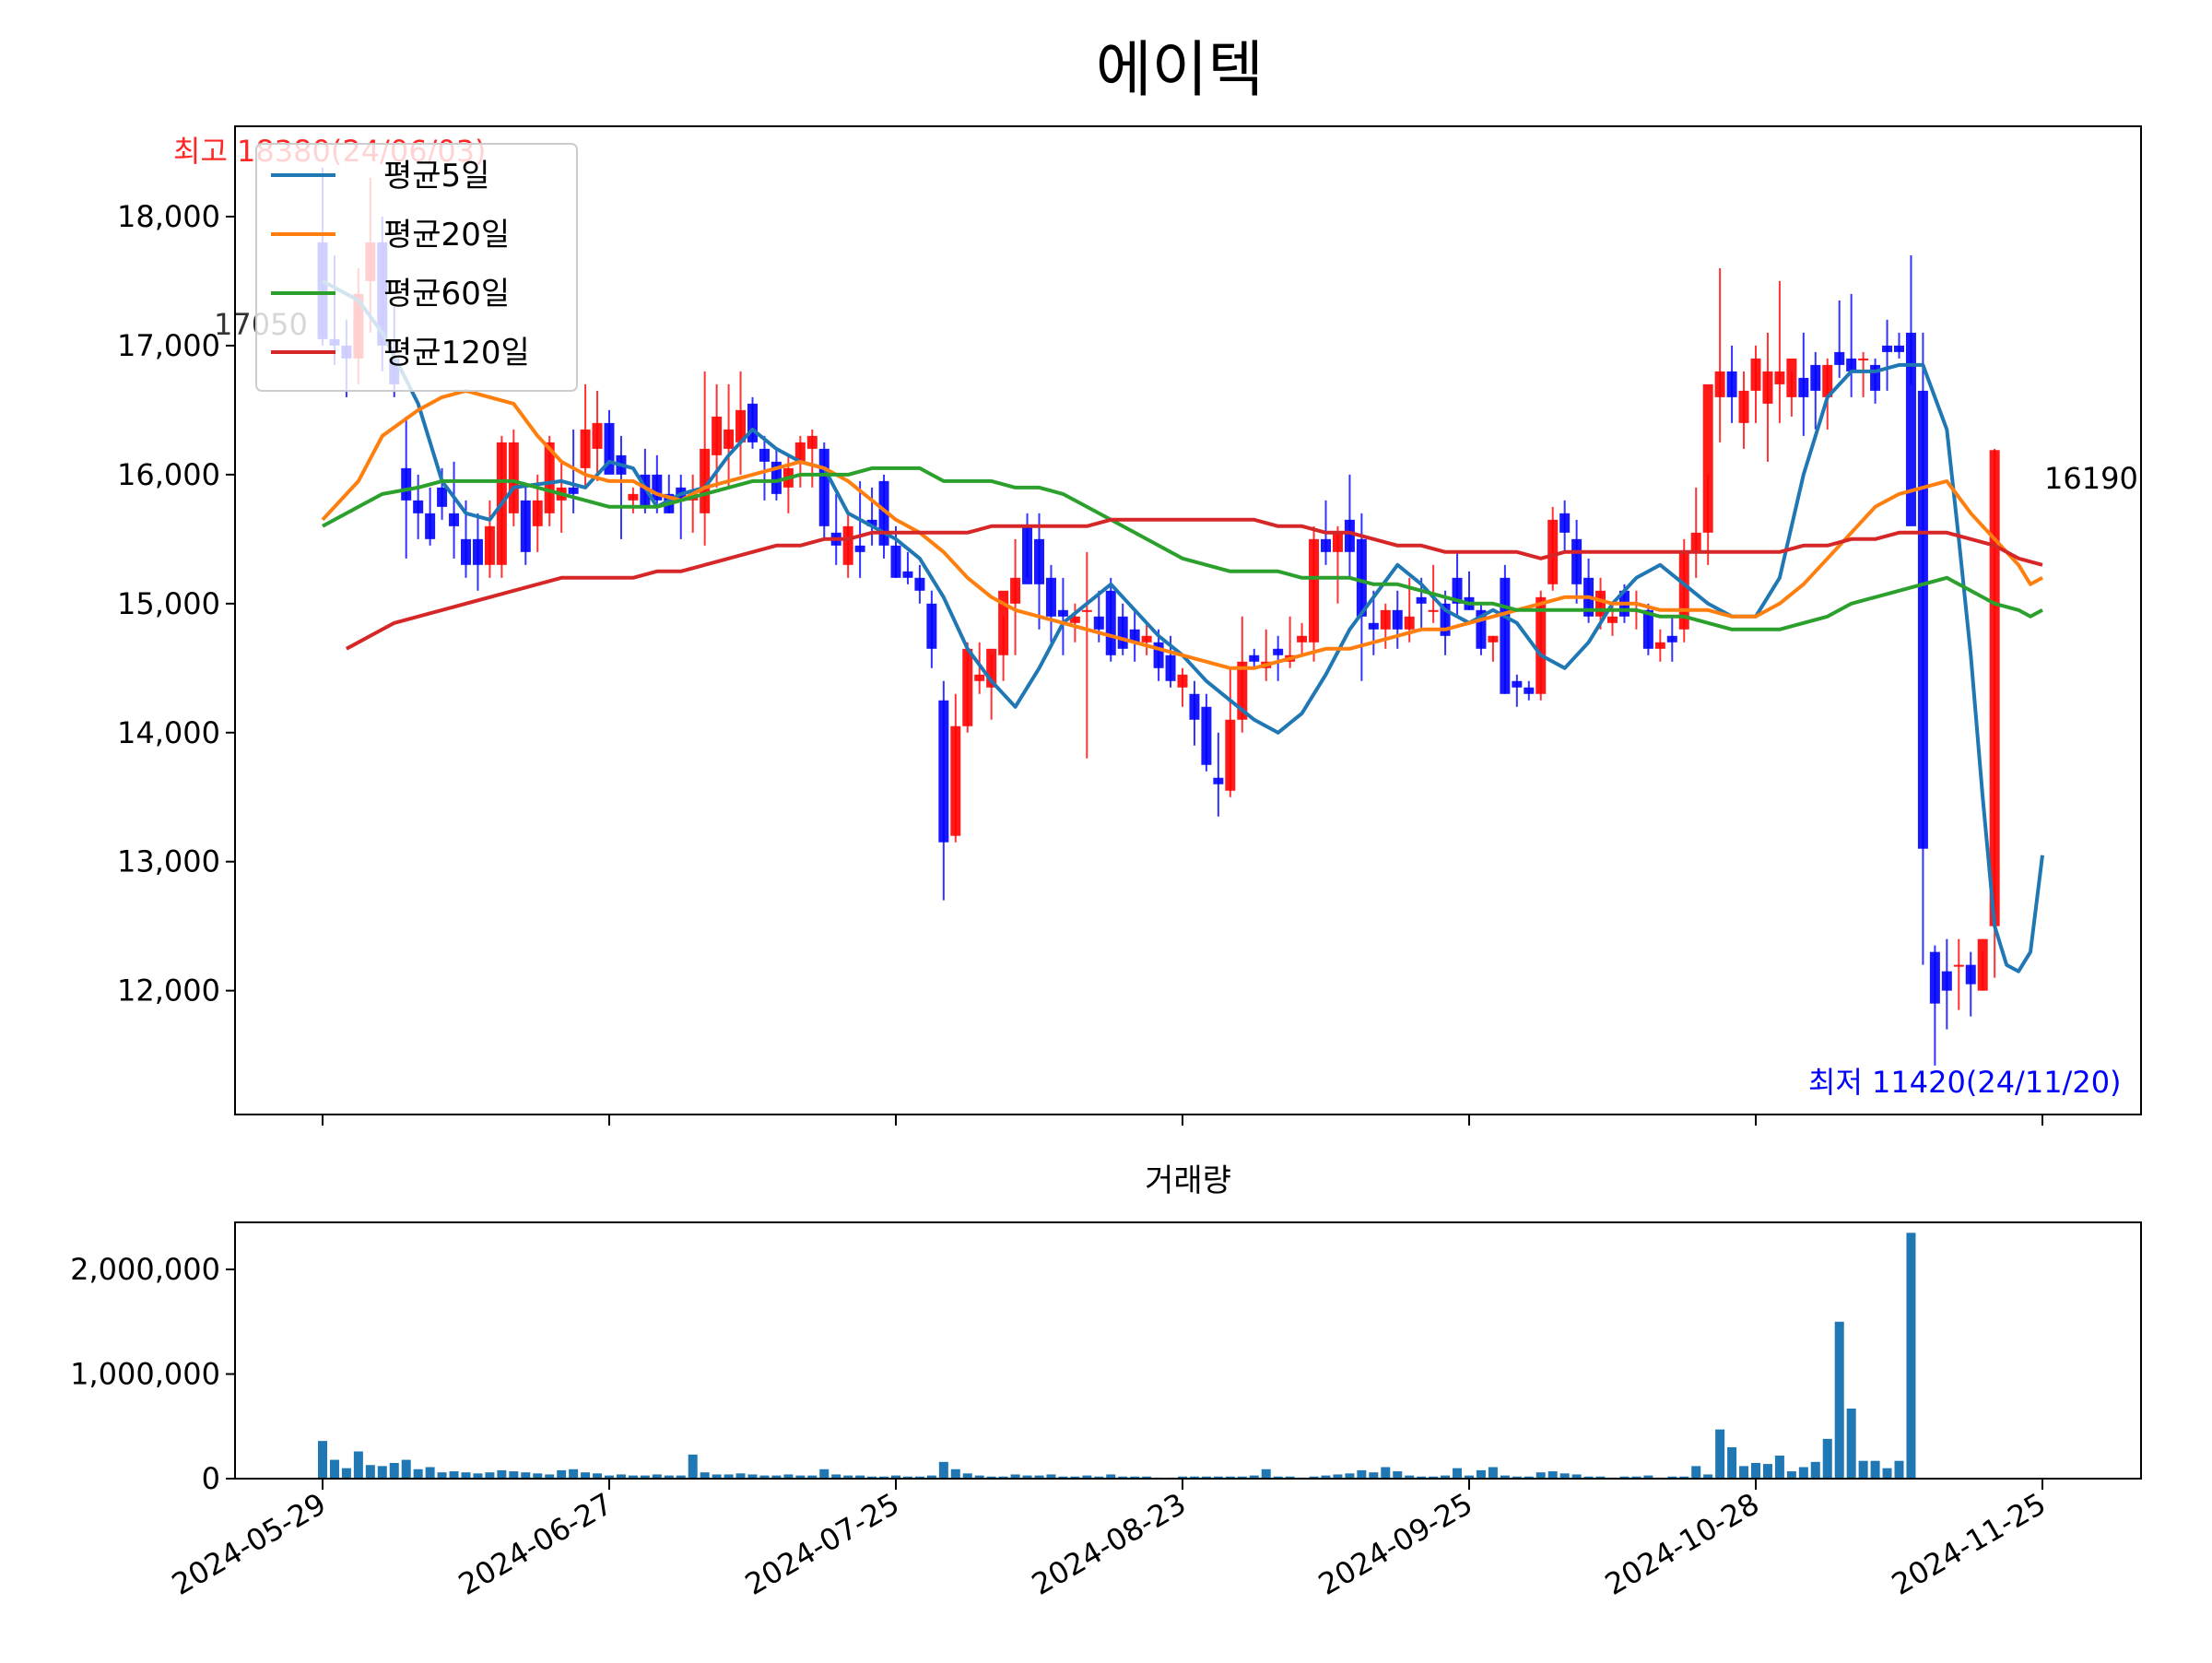  Describe the element at coordinates (168, 474) in the screenshot. I see `price-y-tick-label: 16,000` at that location.